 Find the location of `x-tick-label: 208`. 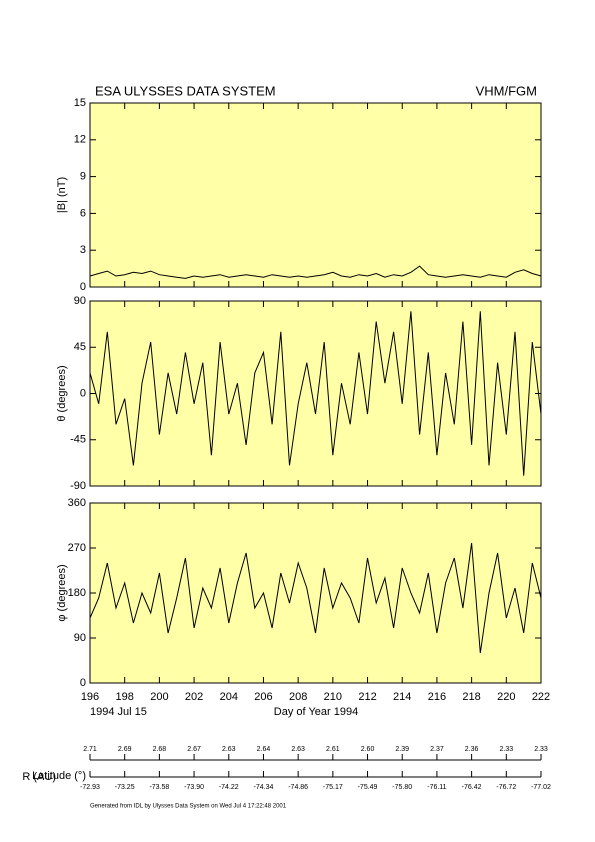

x-tick-label: 208 is located at coordinates (298, 697).